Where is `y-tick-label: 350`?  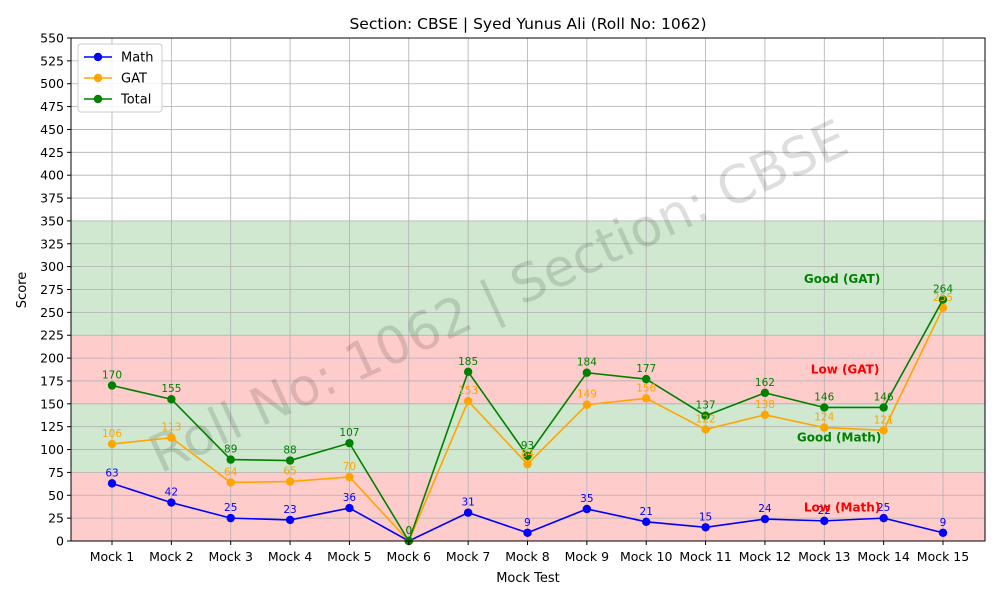 y-tick-label: 350 is located at coordinates (52, 220).